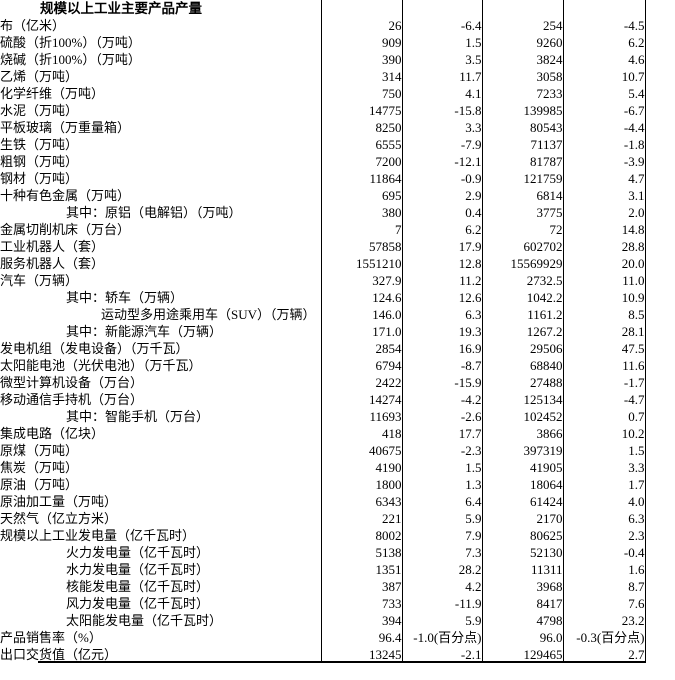  Describe the element at coordinates (522, 382) in the screenshot. I see `value-cell: 27488` at that location.